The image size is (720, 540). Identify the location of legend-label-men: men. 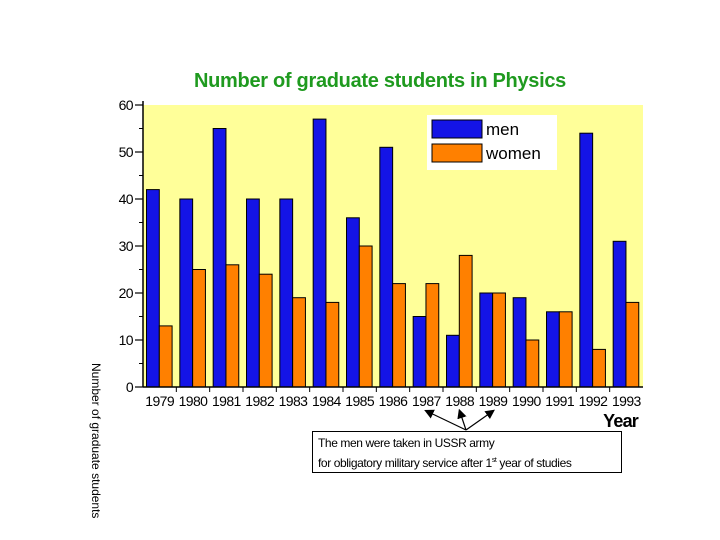
(502, 129).